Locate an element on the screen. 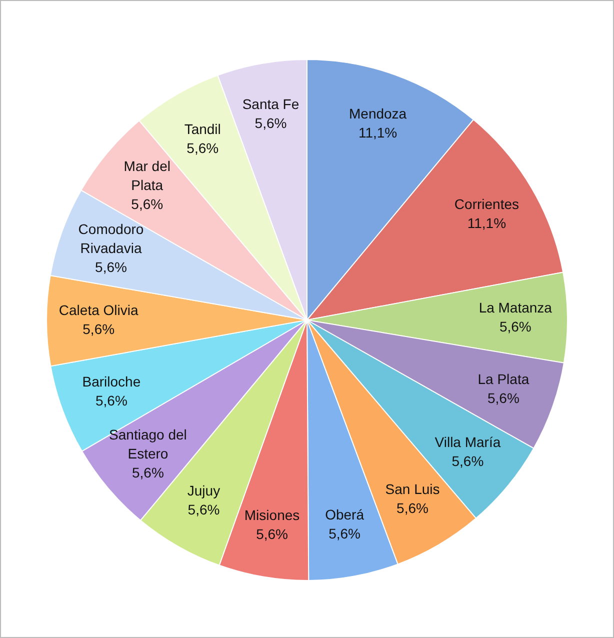 Image resolution: width=614 pixels, height=638 pixels. slice-label: Santiago del Estero is located at coordinates (148, 444).